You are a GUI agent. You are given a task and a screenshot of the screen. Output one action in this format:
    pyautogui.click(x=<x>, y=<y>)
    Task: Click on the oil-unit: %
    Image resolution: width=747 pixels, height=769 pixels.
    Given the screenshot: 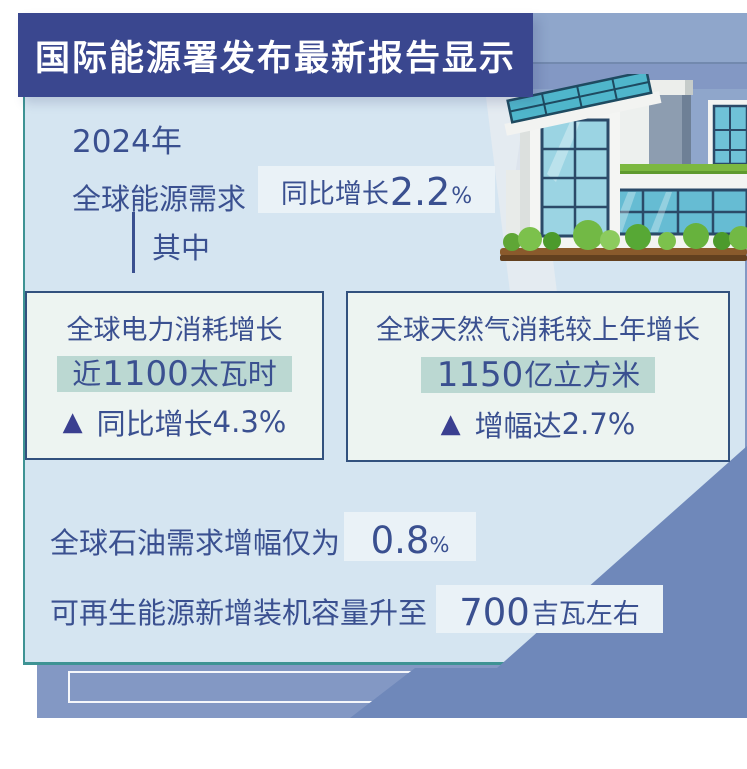 What is the action you would take?
    pyautogui.click(x=439, y=545)
    